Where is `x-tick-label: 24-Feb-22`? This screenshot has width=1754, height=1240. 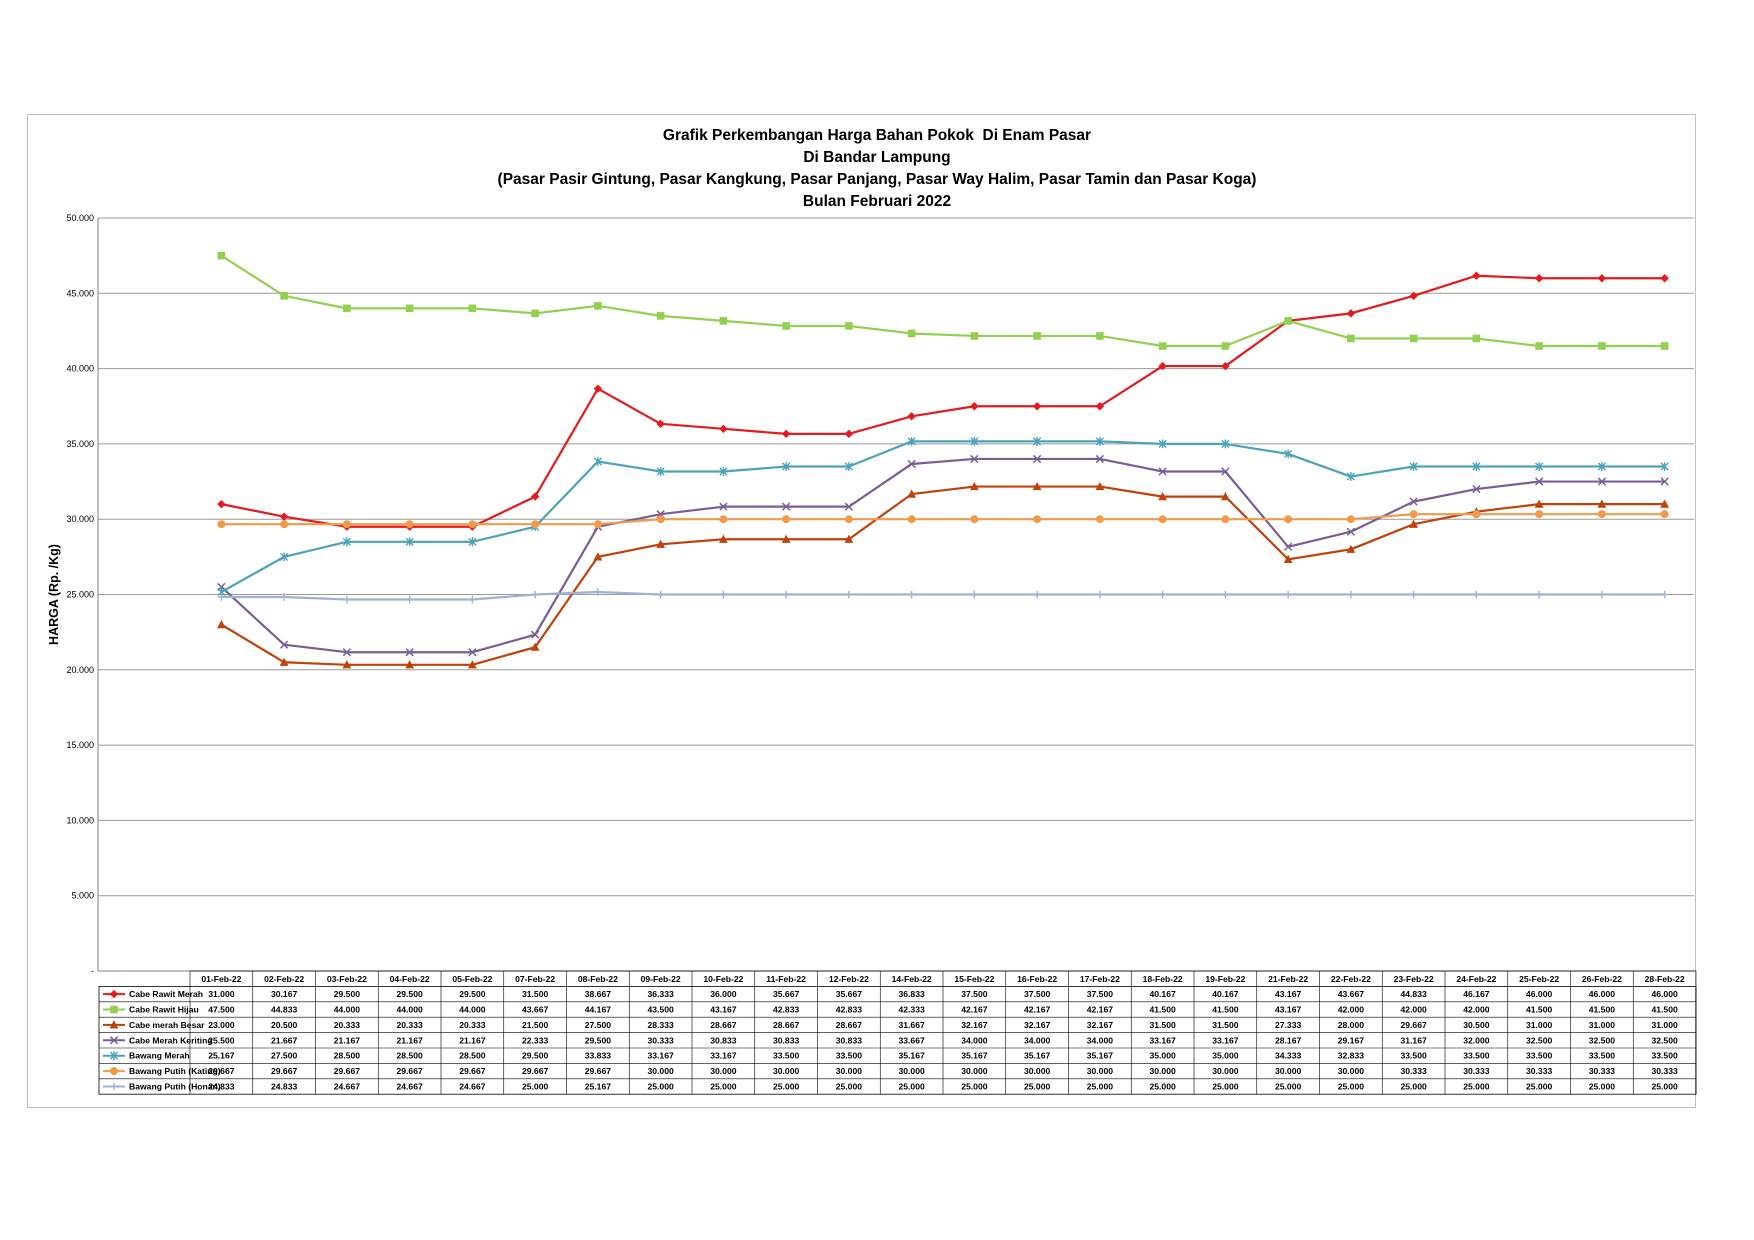 x-tick-label: 24-Feb-22 is located at coordinates (1476, 979).